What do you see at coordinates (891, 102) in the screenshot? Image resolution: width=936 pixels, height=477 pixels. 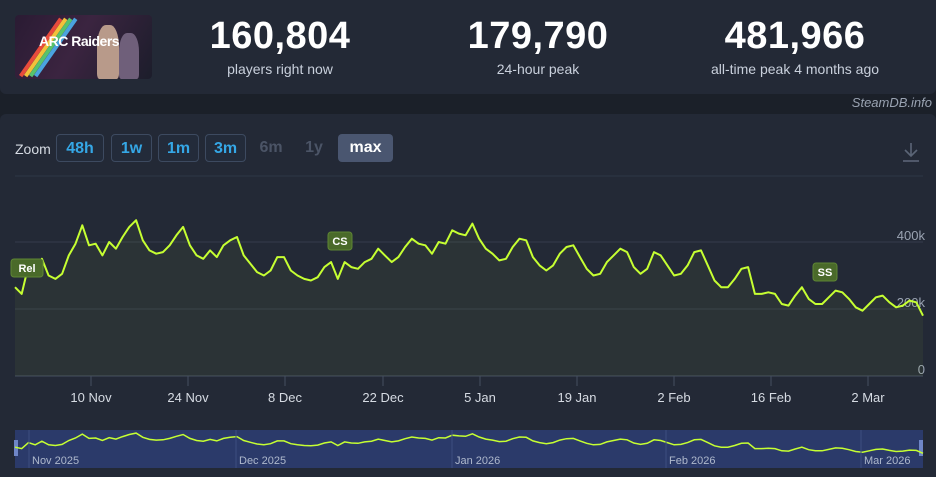 I see `steamdb-credit: SteamDB.info` at bounding box center [891, 102].